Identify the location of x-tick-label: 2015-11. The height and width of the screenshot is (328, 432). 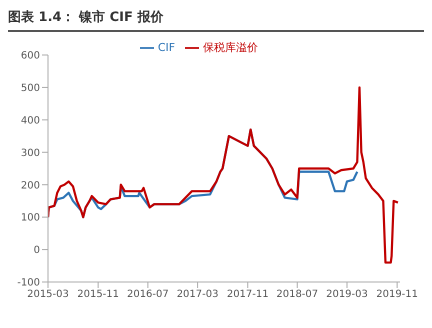
(98, 294).